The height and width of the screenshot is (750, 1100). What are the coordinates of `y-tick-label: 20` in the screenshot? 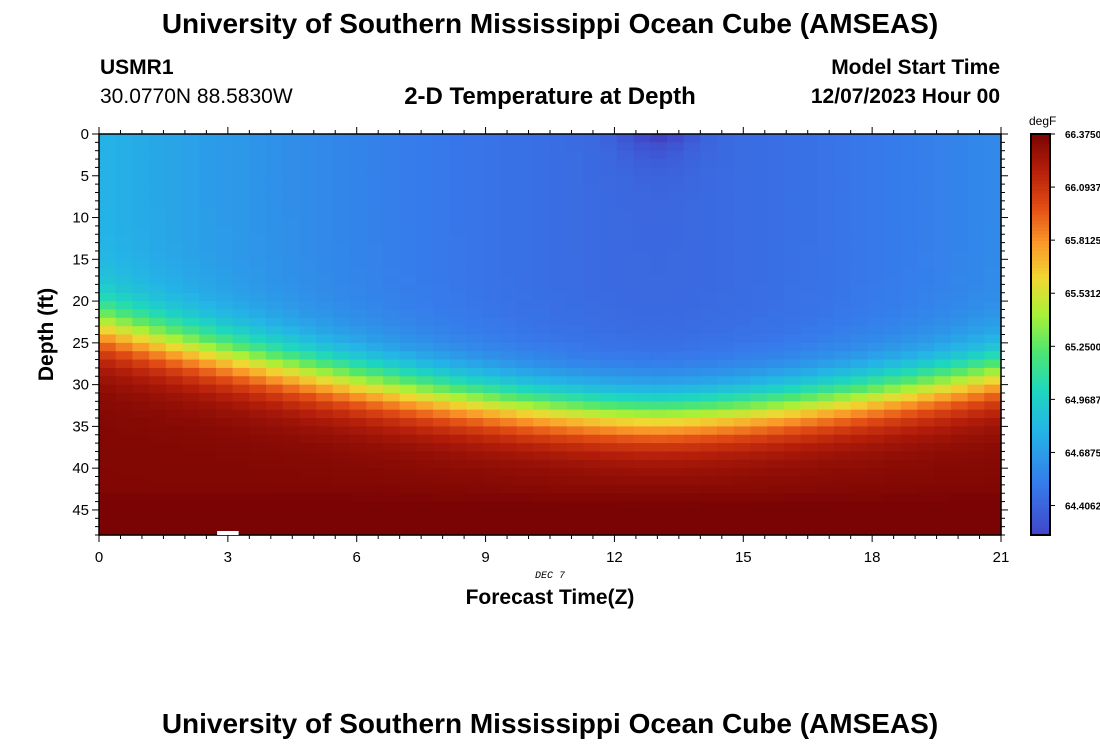 It's located at (80, 301).